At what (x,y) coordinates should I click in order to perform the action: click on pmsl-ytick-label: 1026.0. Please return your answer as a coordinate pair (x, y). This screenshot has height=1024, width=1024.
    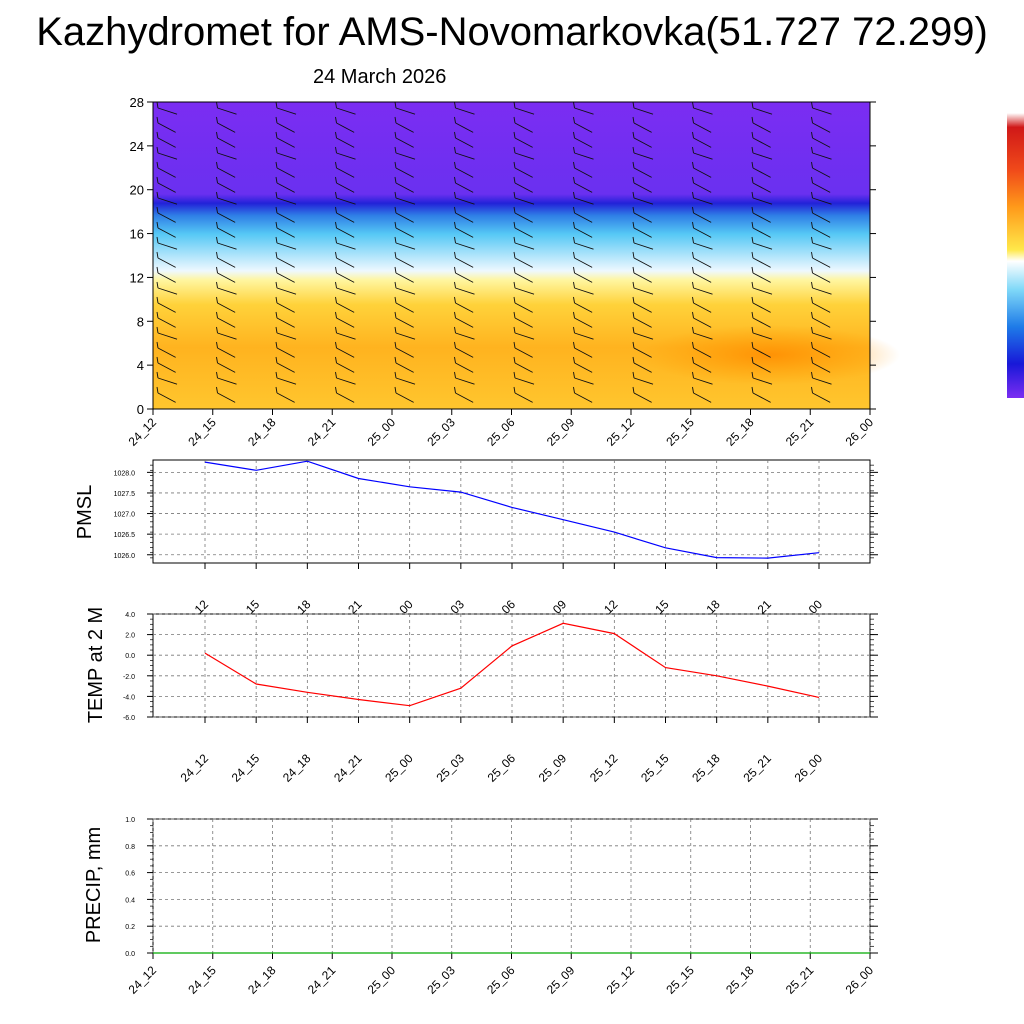
    Looking at the image, I should click on (125, 556).